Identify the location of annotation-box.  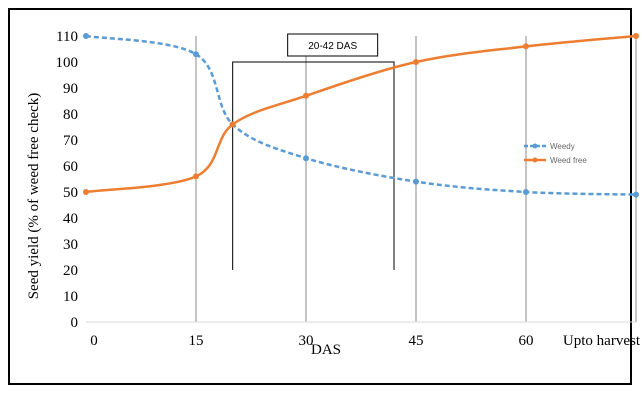
(333, 45).